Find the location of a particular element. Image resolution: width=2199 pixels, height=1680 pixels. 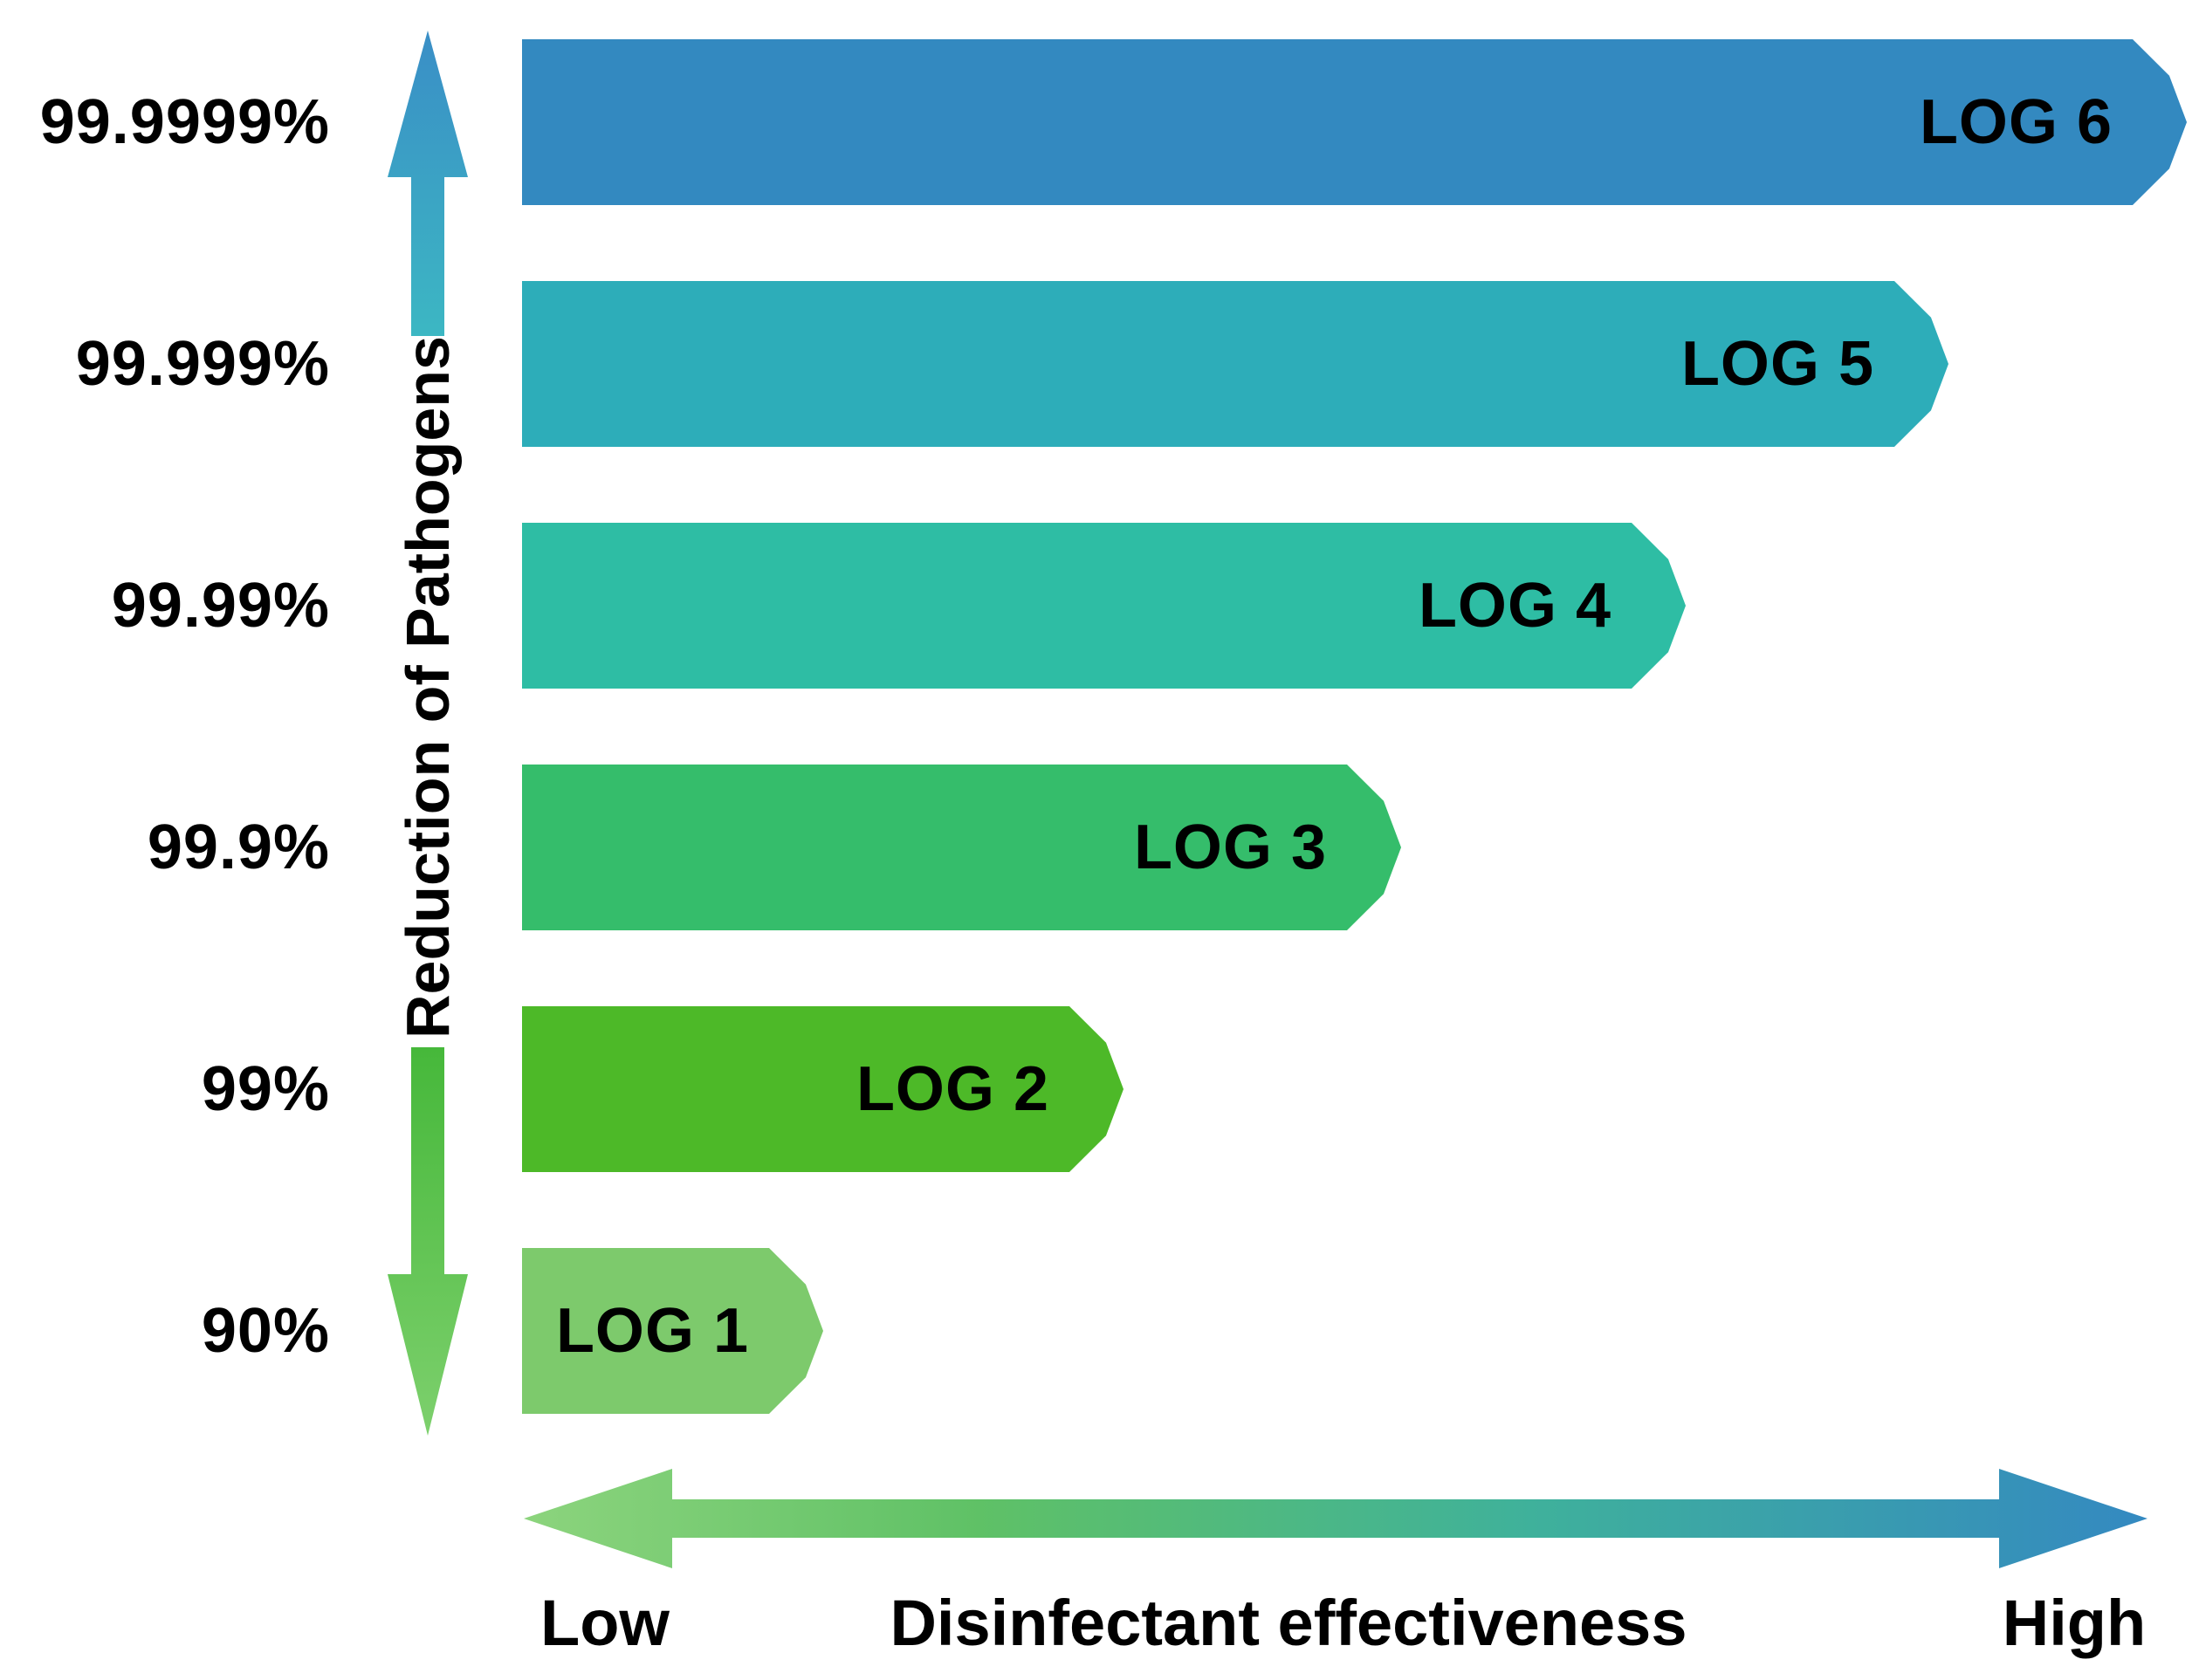

x-axis-low-label: Low is located at coordinates (605, 1623).